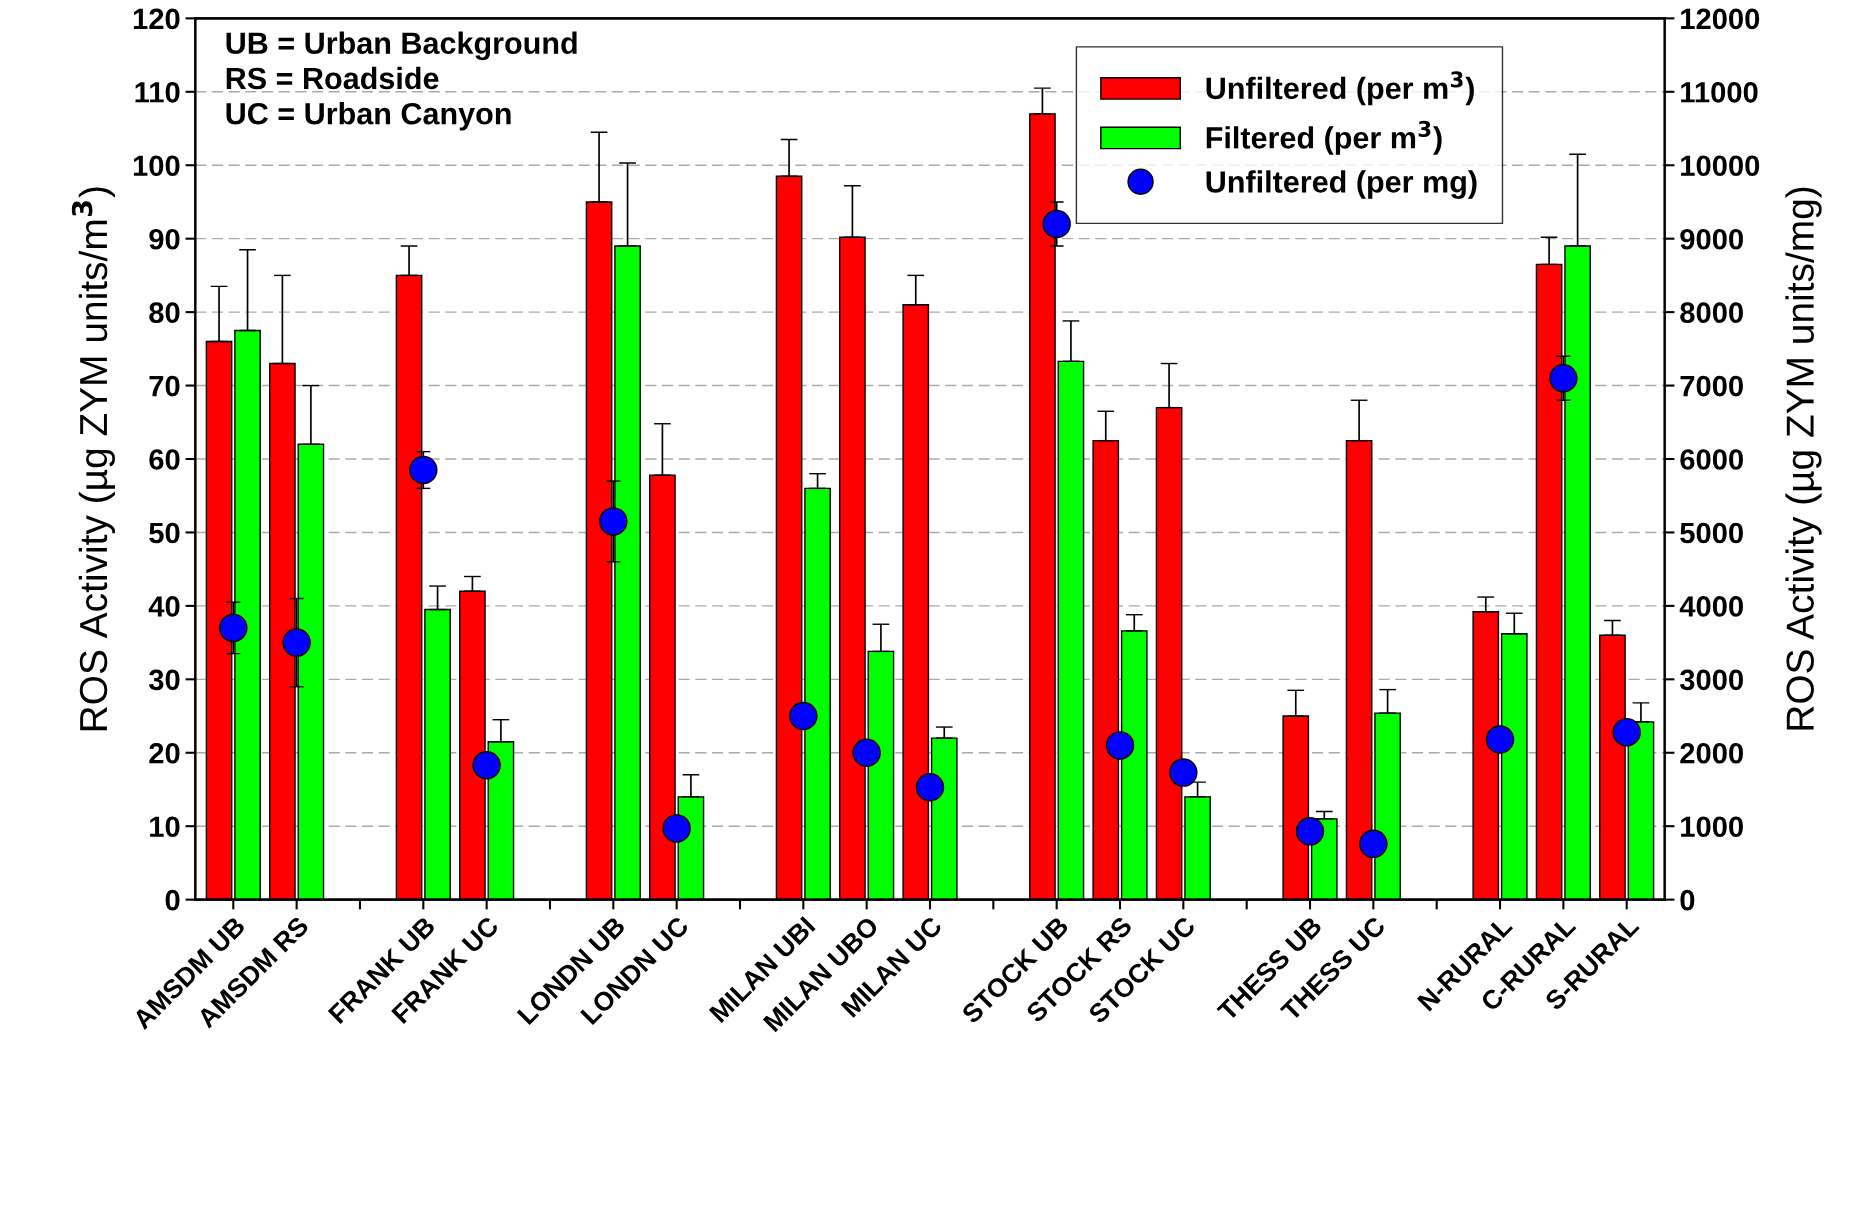  What do you see at coordinates (164, 239) in the screenshot?
I see `y-tick-label: 90` at bounding box center [164, 239].